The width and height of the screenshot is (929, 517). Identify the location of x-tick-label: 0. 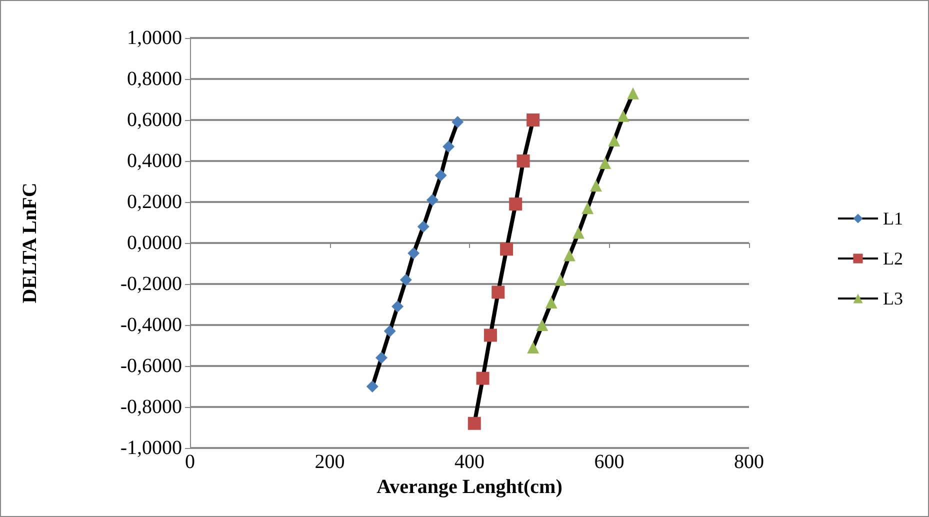
(190, 462).